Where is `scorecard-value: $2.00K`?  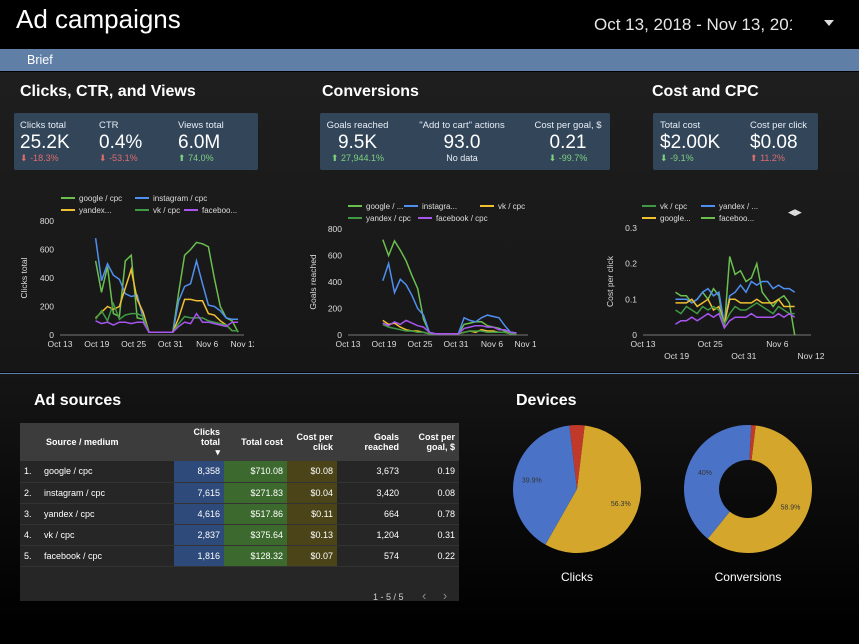
scorecard-value: $2.00K is located at coordinates (690, 142).